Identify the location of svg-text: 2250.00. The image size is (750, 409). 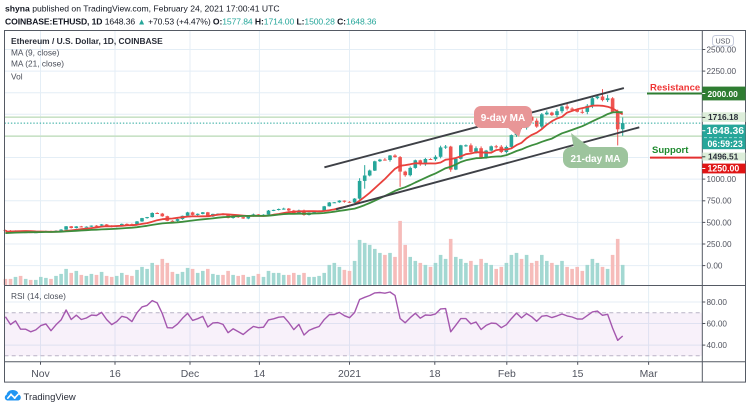
(722, 71).